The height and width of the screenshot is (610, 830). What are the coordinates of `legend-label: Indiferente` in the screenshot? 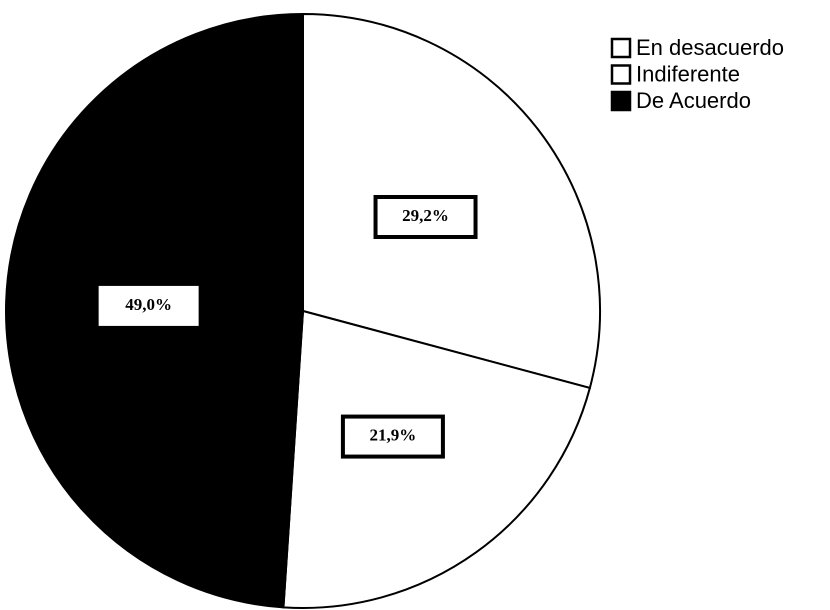 It's located at (688, 73).